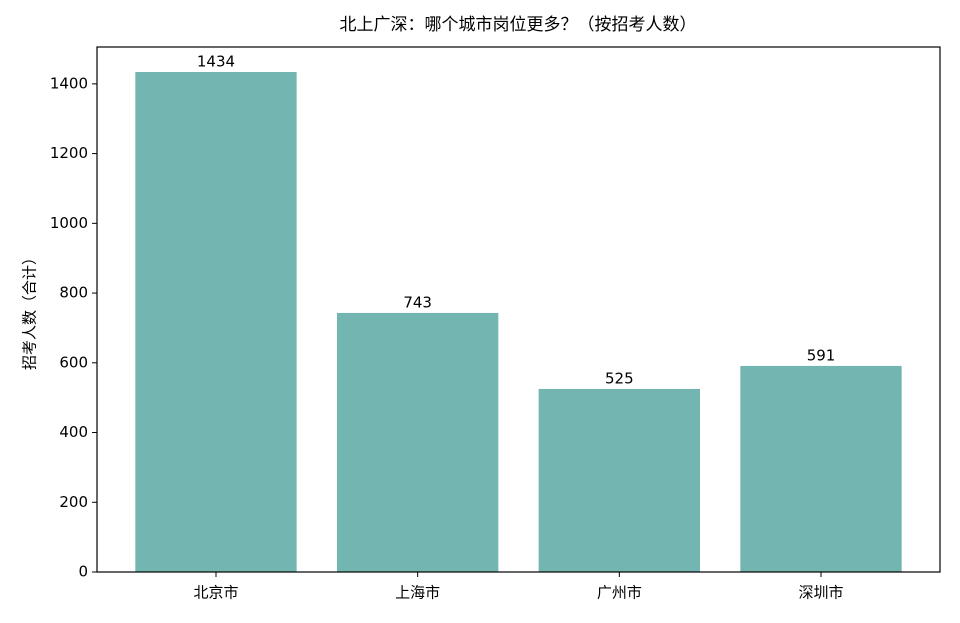  I want to click on x-tick-label: 广州市, so click(619, 593).